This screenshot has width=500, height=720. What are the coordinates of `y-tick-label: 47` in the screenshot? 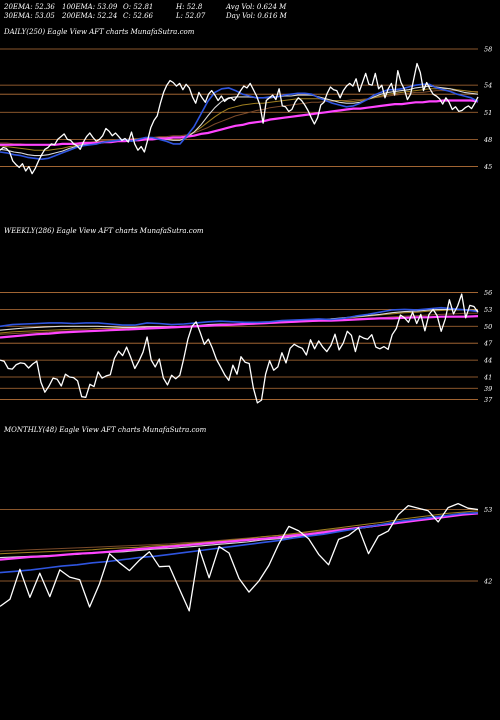 It's located at (488, 344).